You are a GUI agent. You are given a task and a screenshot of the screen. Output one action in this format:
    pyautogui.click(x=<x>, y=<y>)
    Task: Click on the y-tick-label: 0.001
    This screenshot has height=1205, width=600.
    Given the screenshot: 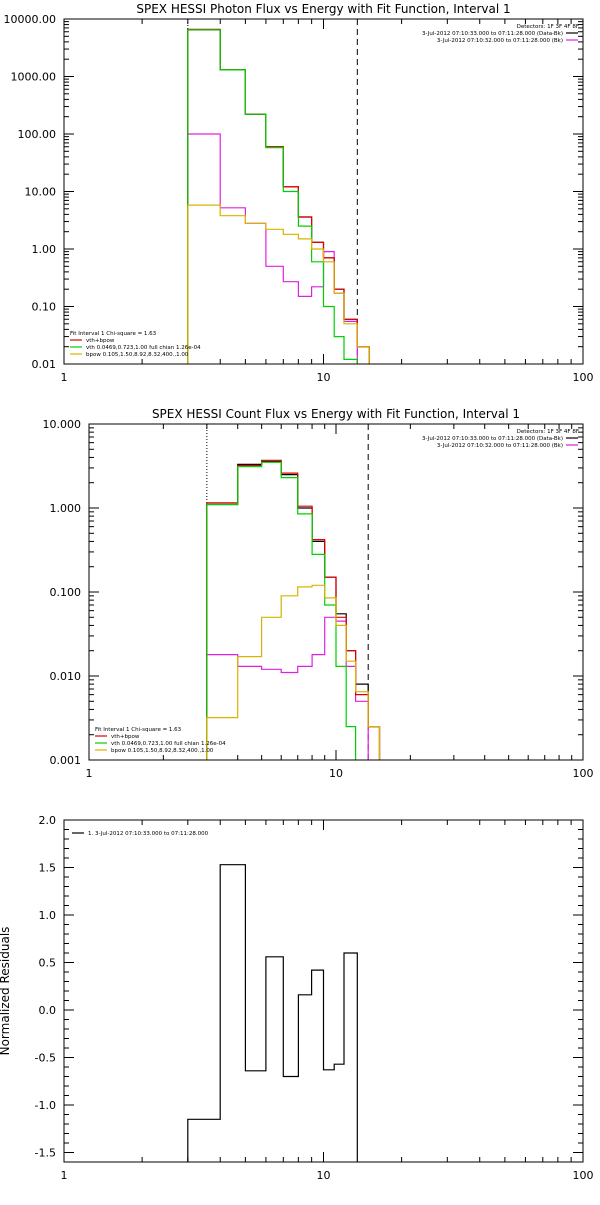 What is the action you would take?
    pyautogui.click(x=66, y=760)
    